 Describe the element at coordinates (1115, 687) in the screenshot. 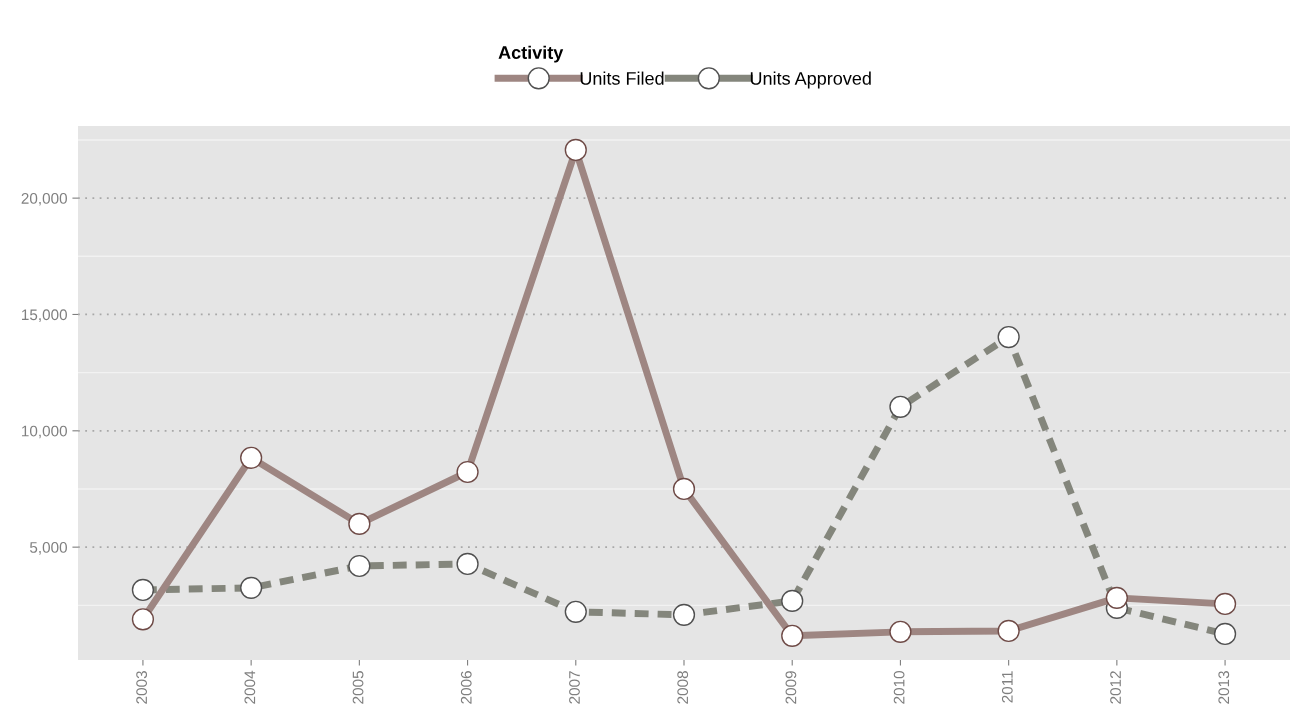

I see `x-tick-label: 2012` at that location.